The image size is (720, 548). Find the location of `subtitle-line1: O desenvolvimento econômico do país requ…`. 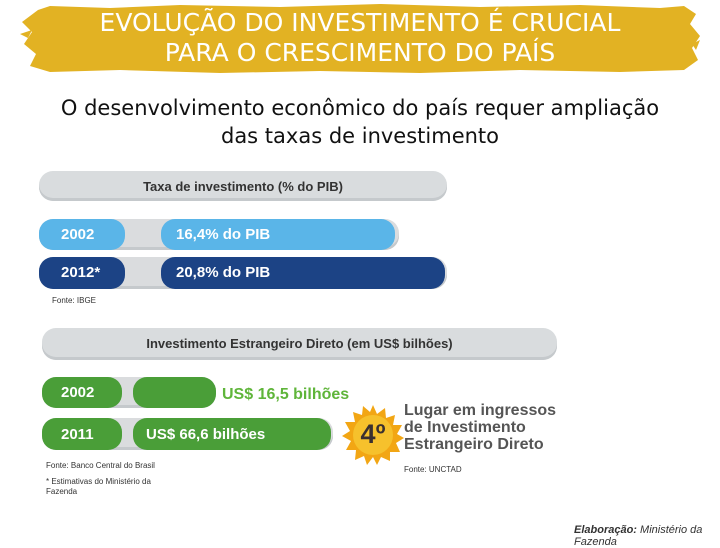

subtitle-line1: O desenvolvimento econômico do país requ… is located at coordinates (360, 108).